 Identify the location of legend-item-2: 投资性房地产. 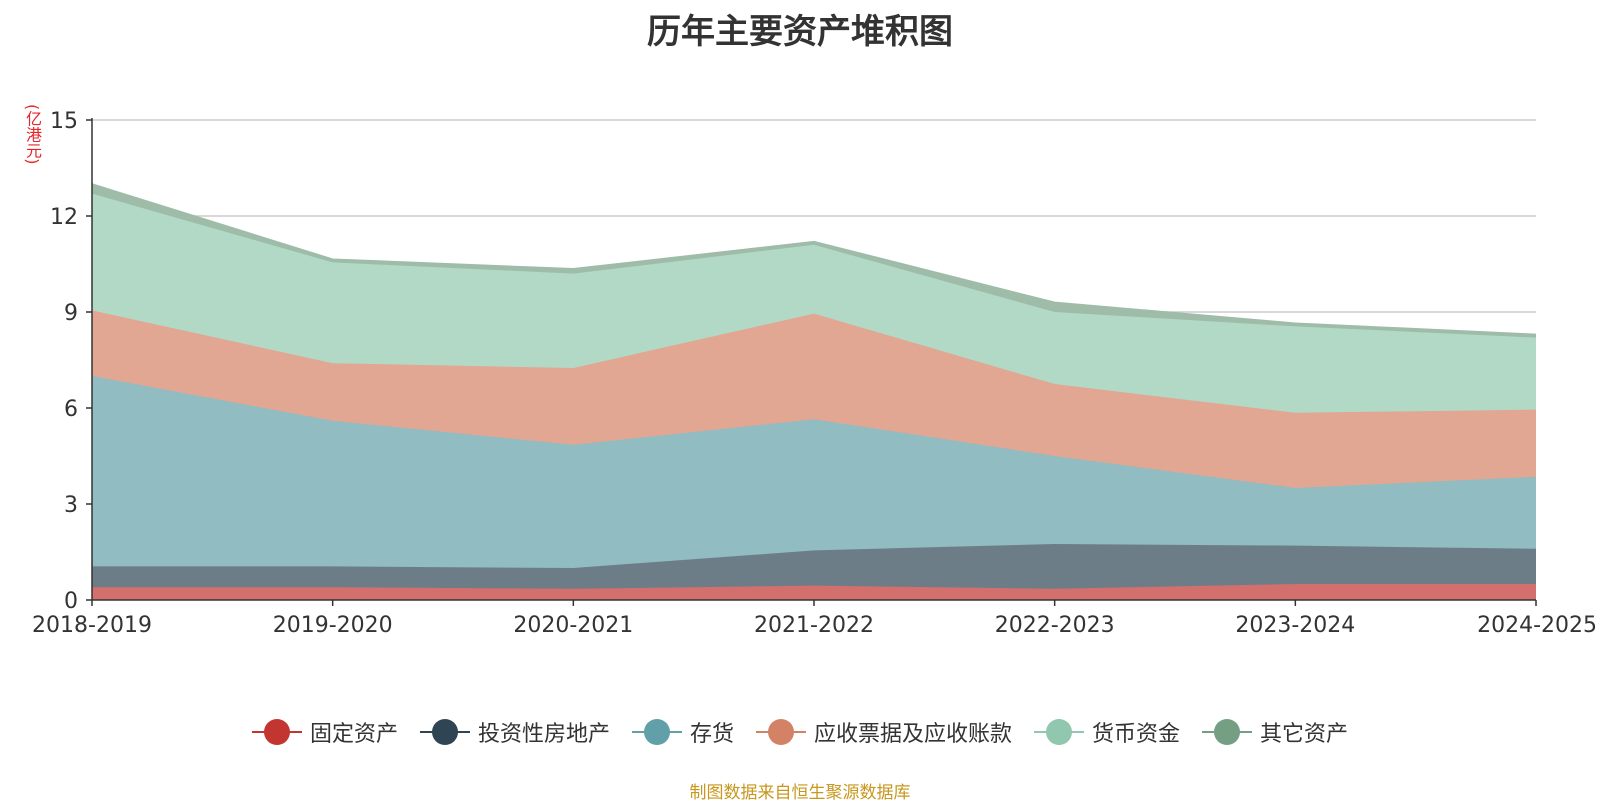
(514, 732).